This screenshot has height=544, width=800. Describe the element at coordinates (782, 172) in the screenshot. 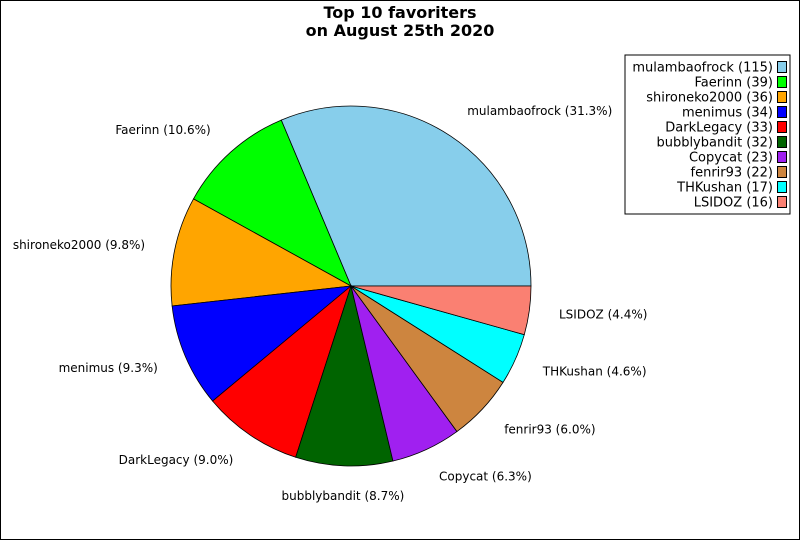

I see `legend-swatch-fenrir93` at that location.